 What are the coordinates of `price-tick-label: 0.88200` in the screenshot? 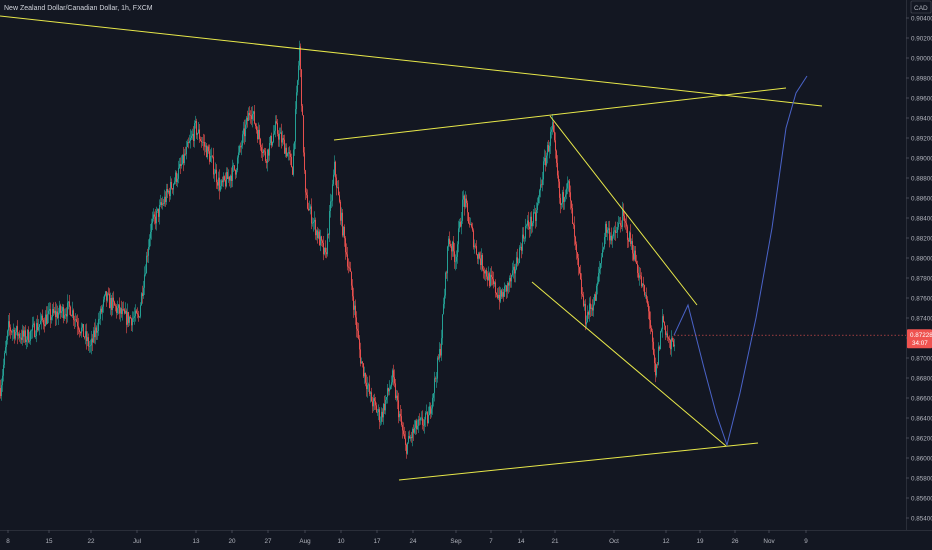 It's located at (921, 238).